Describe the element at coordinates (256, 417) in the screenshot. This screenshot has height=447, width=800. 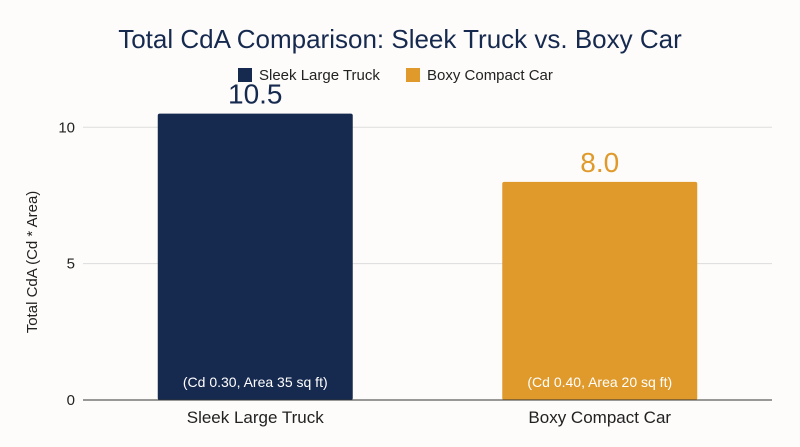
I see `x-tick-label: Sleek Large Truck` at that location.